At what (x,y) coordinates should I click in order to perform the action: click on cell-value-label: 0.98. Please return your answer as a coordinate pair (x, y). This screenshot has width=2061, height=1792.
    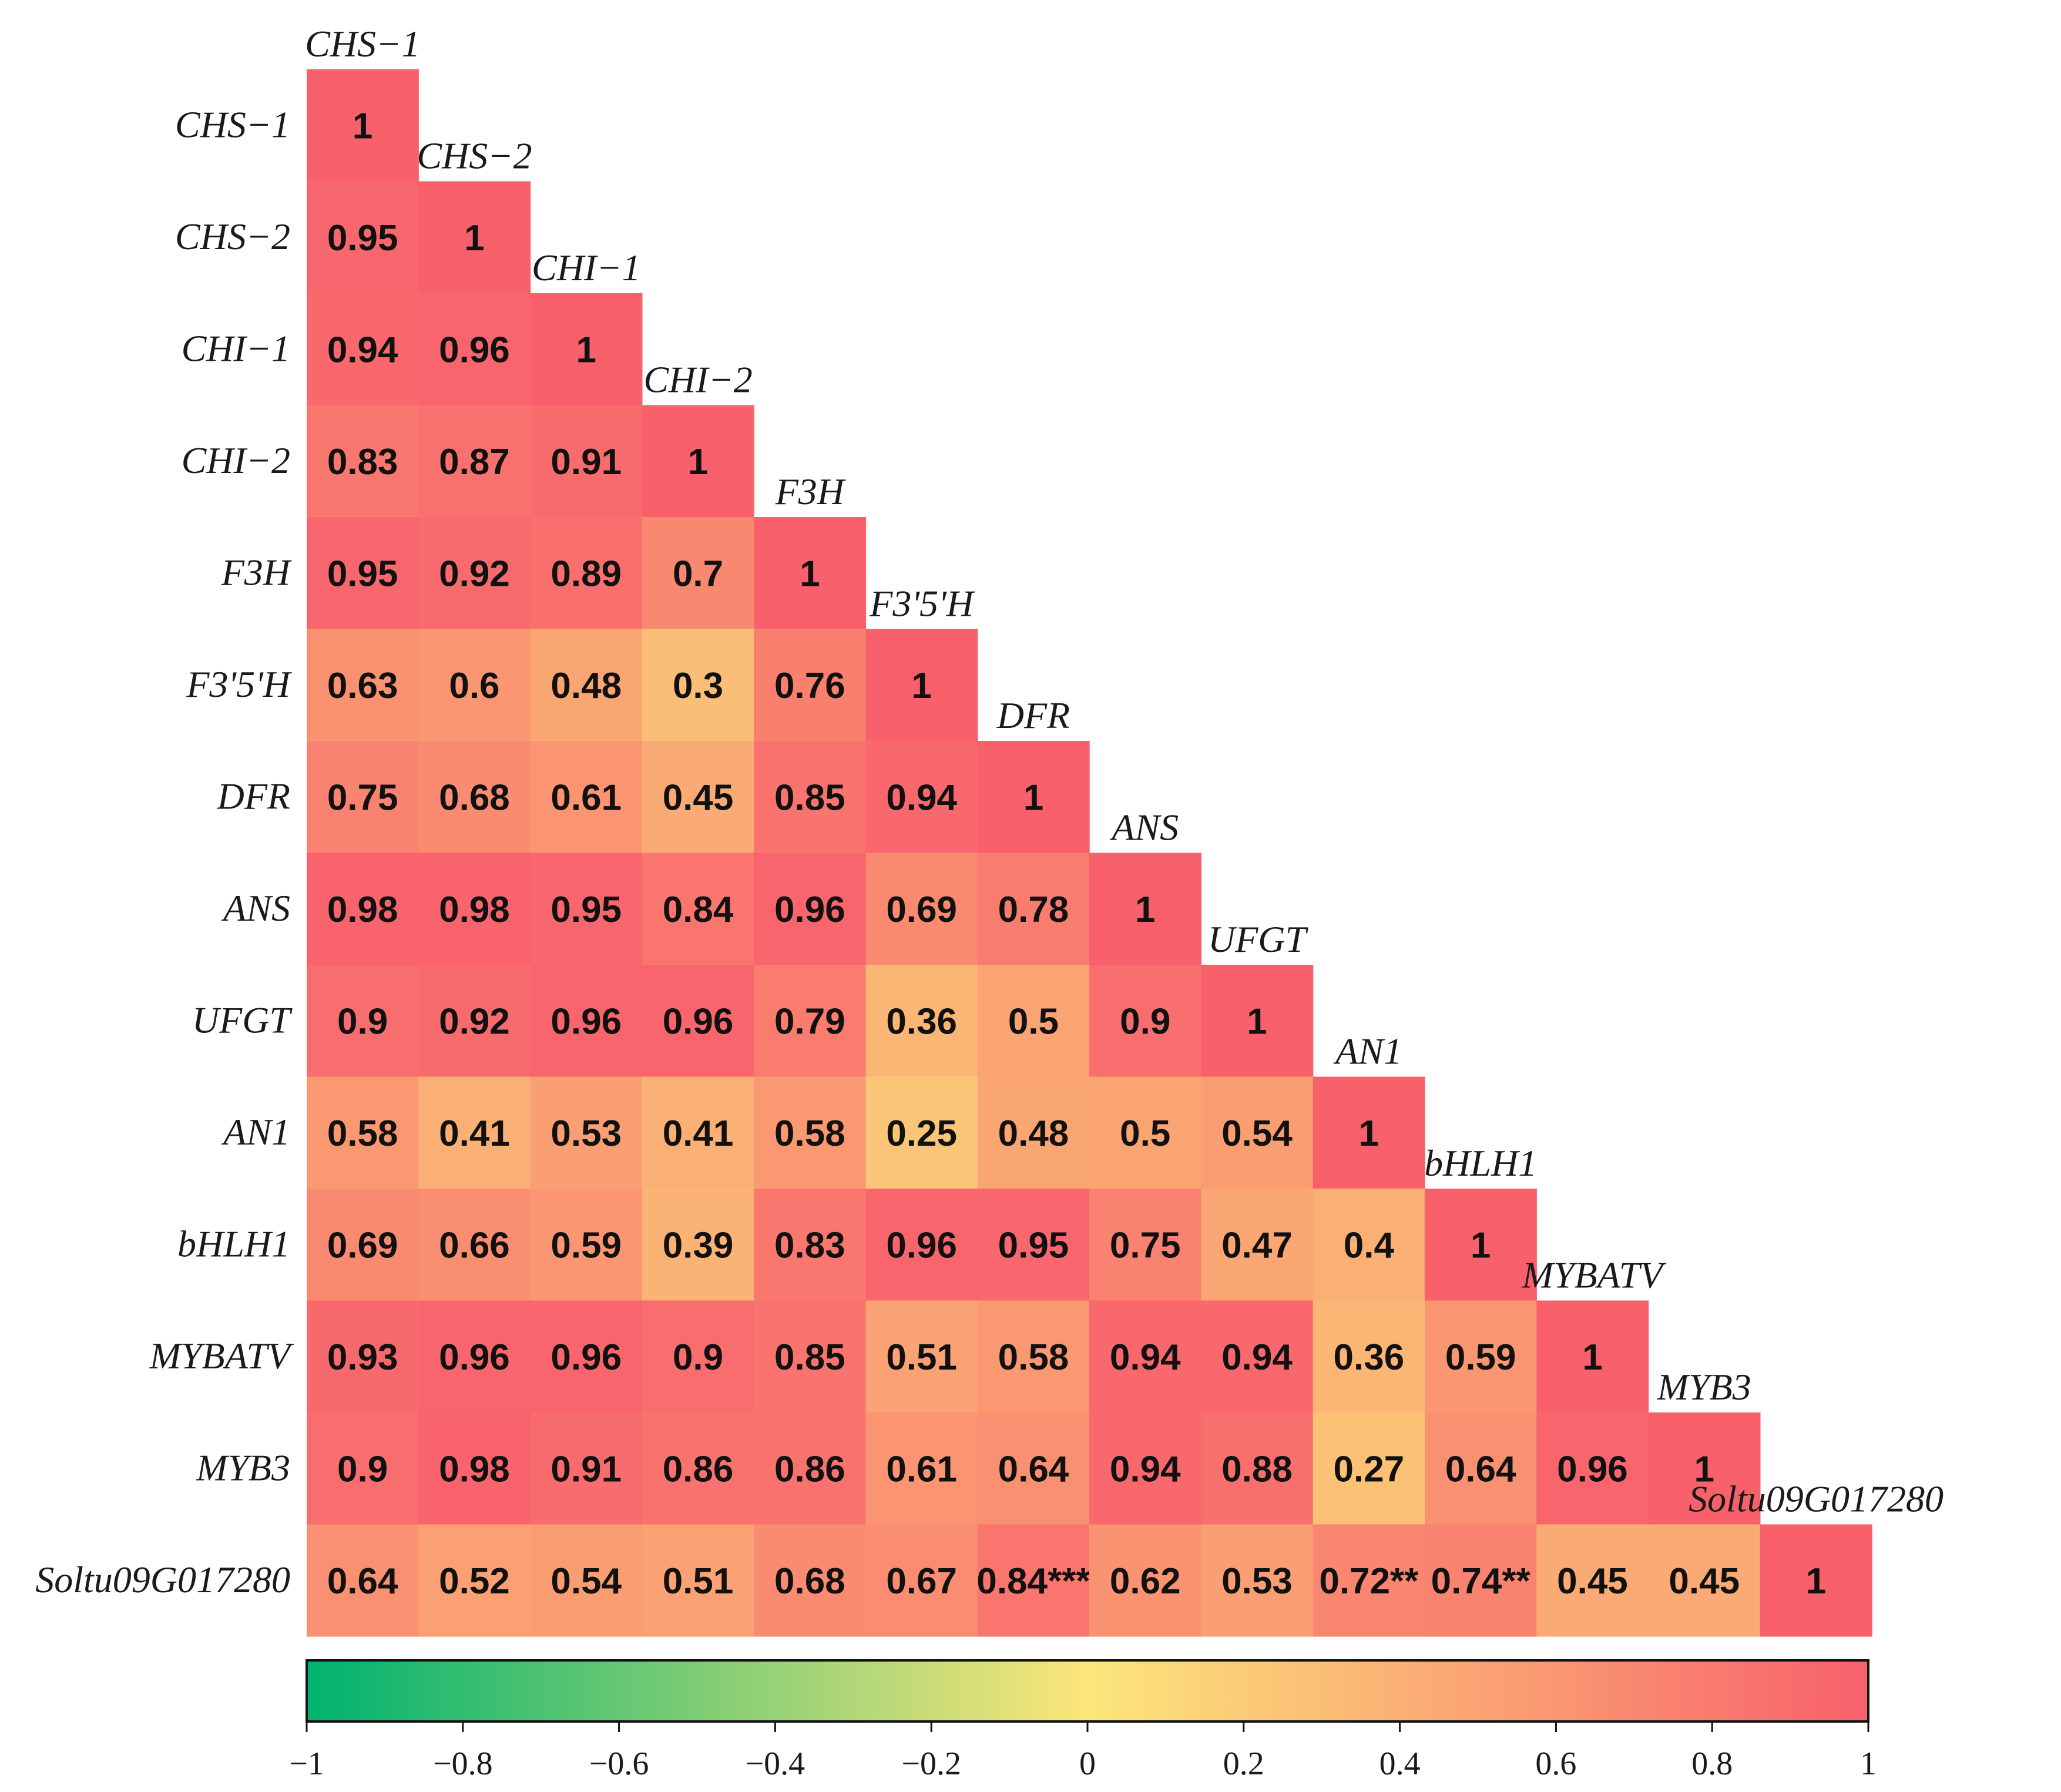
    Looking at the image, I should click on (474, 1469).